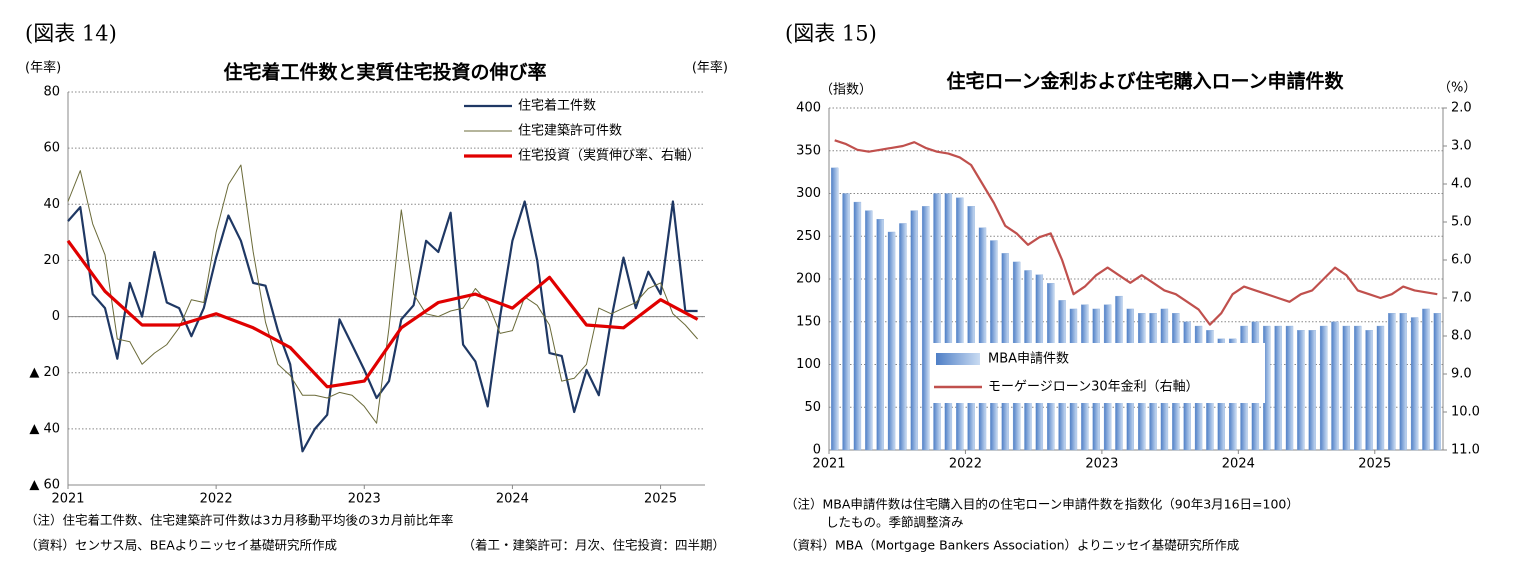 The width and height of the screenshot is (1513, 585). Describe the element at coordinates (1465, 450) in the screenshot. I see `y2-tick-label: 11.0` at that location.